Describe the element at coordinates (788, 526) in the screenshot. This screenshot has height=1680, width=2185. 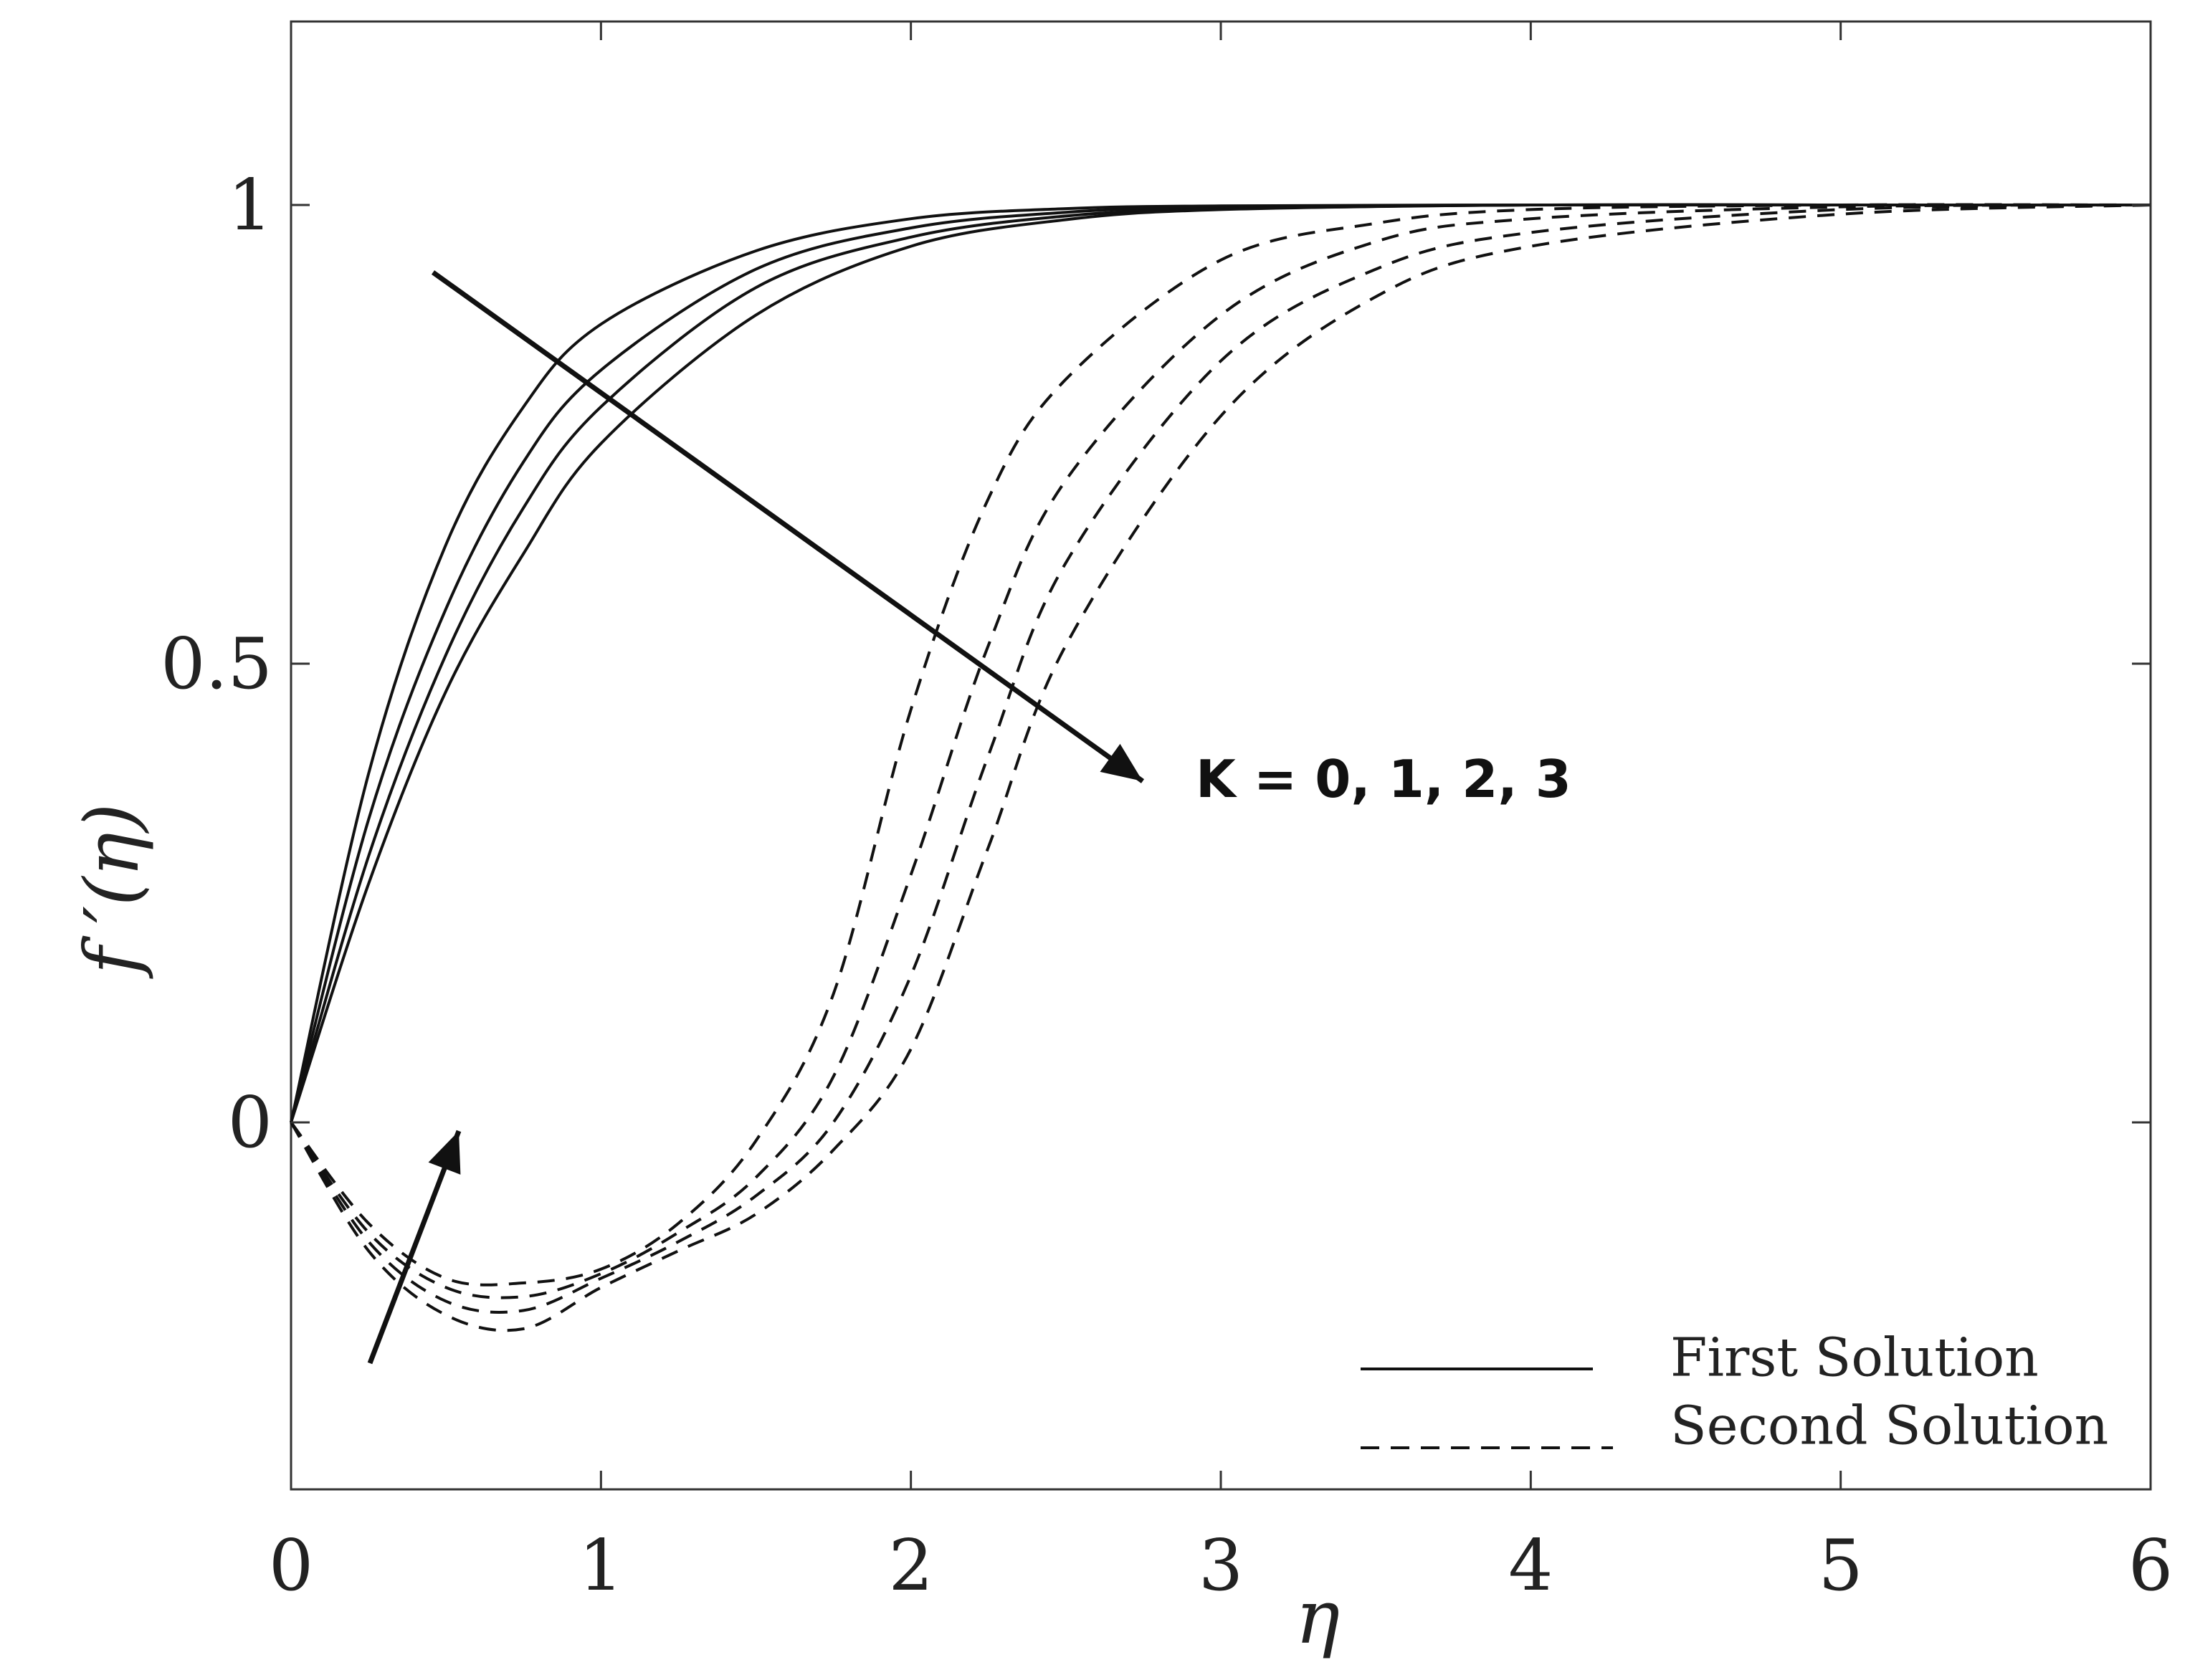
I see `arrow-first-solutions` at that location.